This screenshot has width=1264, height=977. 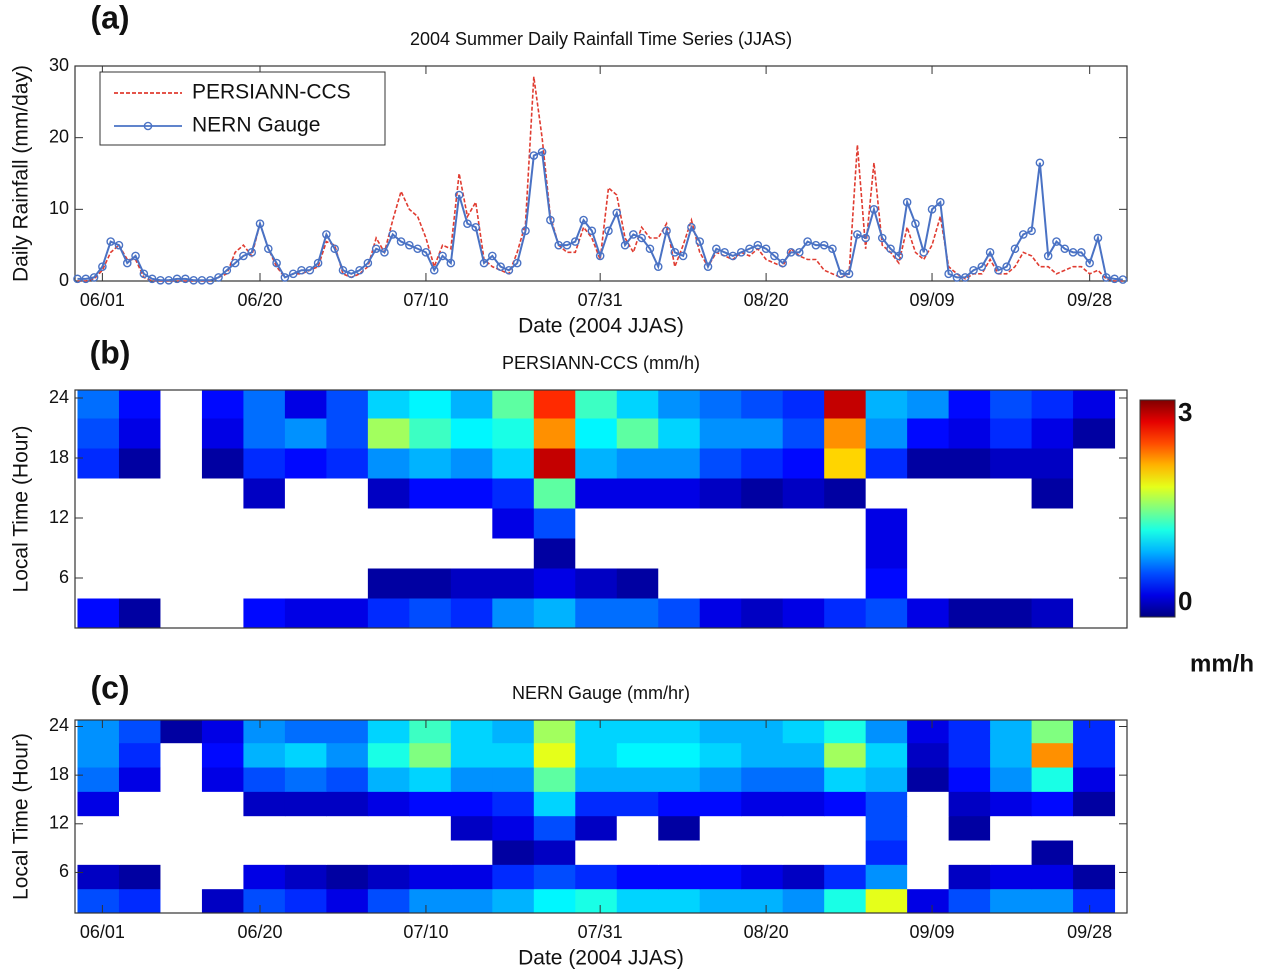 I want to click on y-tick-label: 0, so click(x=64, y=280).